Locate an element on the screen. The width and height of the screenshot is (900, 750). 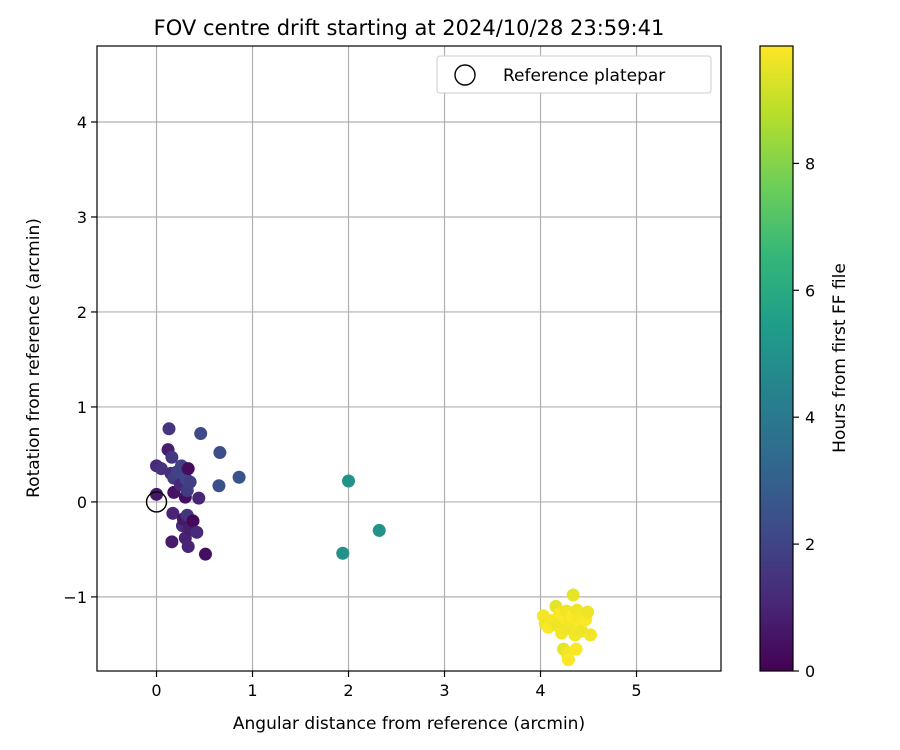
colorbar-label: Hours from first FF file is located at coordinates (840, 358).